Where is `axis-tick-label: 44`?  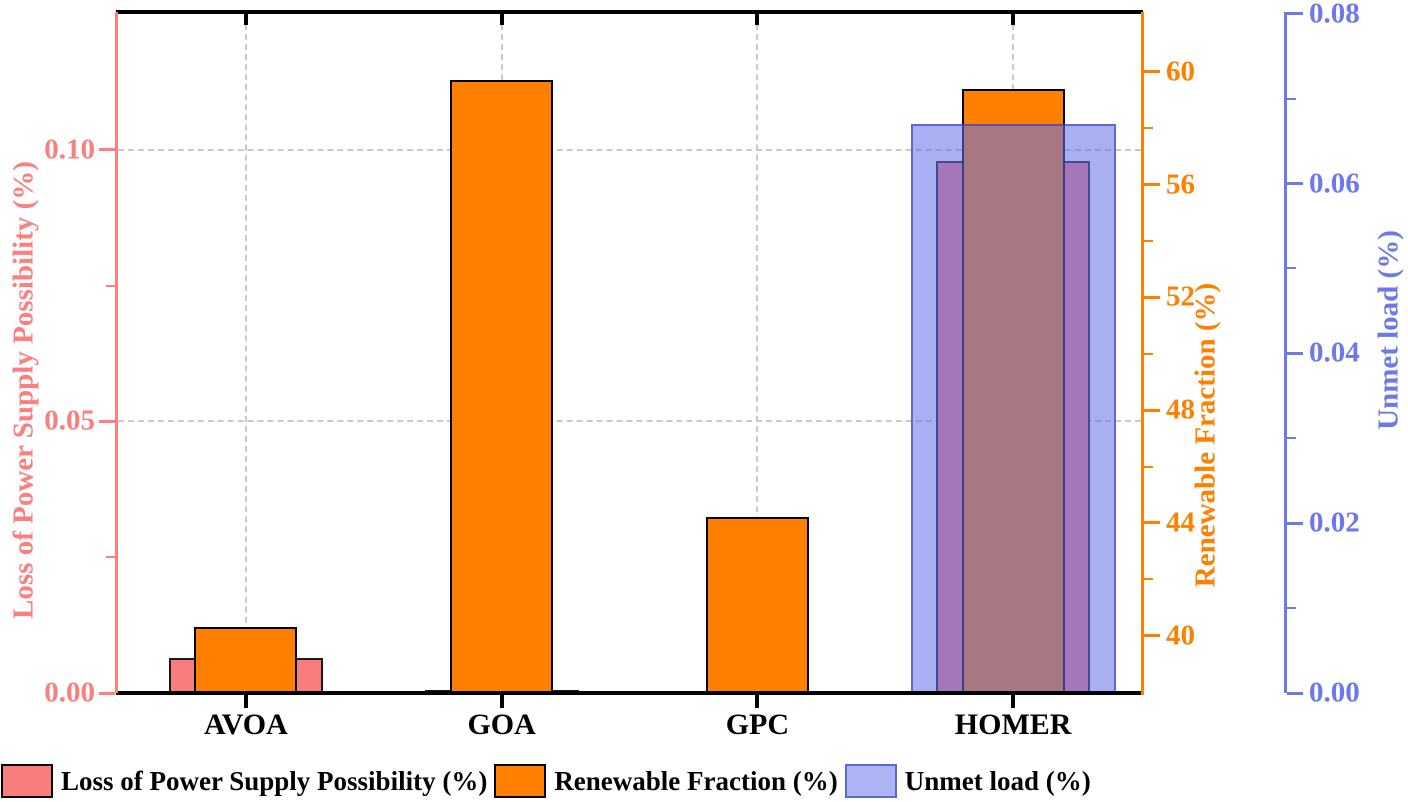
axis-tick-label: 44 is located at coordinates (1180, 522).